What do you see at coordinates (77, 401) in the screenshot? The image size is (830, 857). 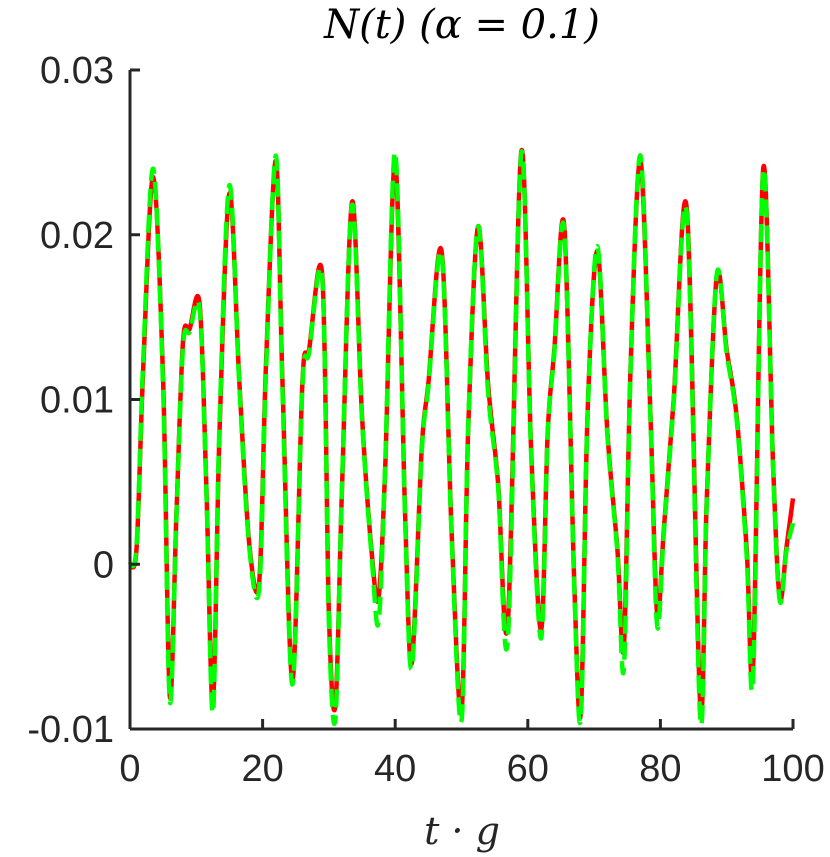 I see `y-tick-label: 0.01` at bounding box center [77, 401].